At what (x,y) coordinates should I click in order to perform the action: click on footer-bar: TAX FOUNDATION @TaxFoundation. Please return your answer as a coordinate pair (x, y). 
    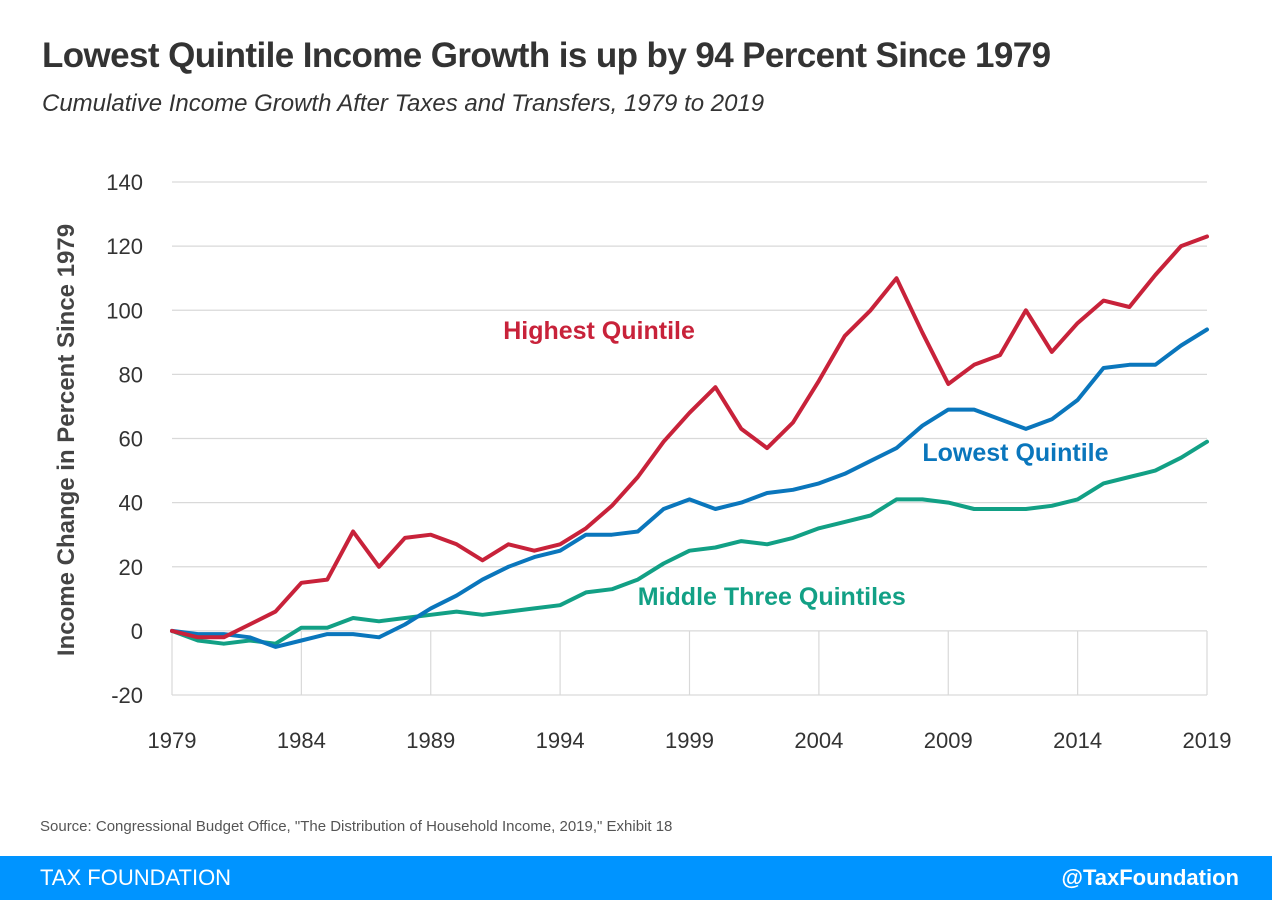
    Looking at the image, I should click on (636, 878).